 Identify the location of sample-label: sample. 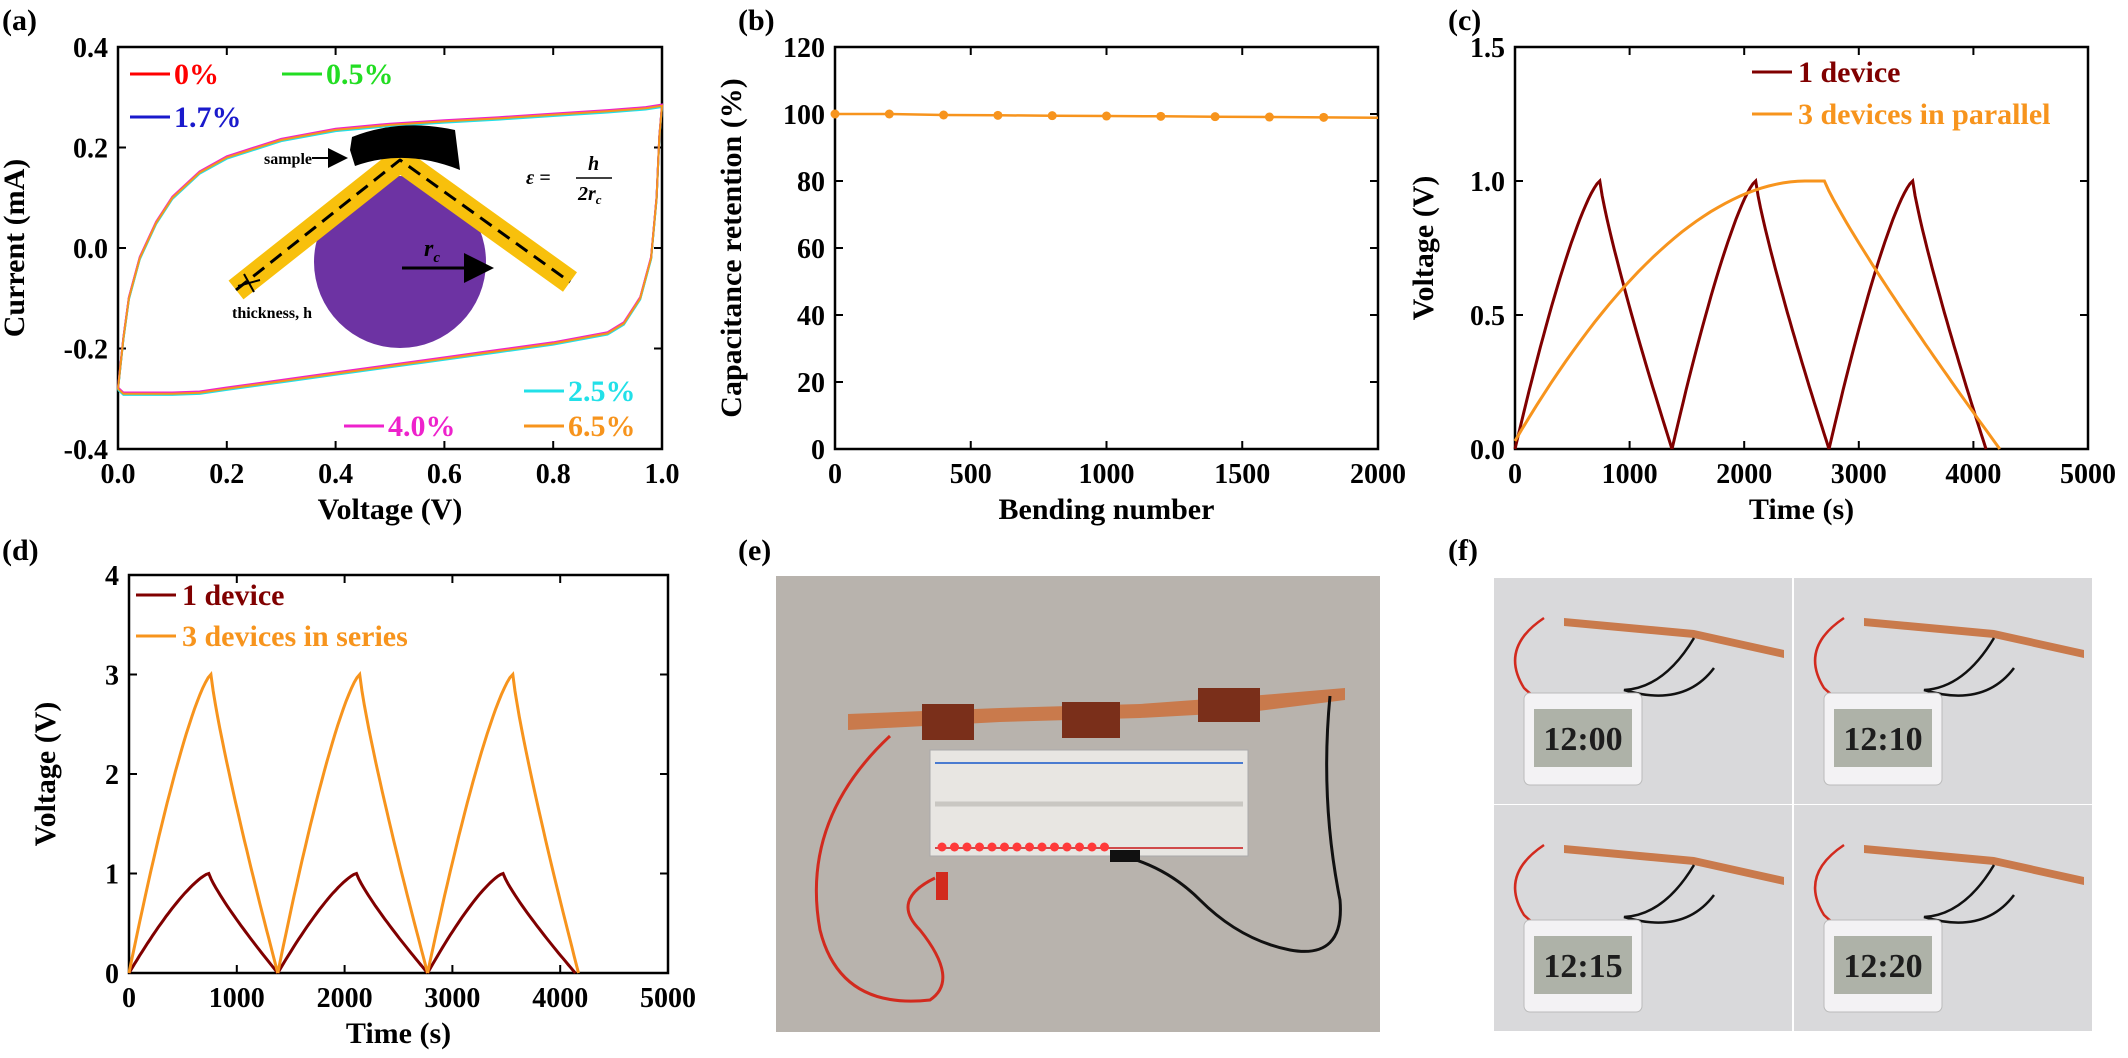
(288, 159).